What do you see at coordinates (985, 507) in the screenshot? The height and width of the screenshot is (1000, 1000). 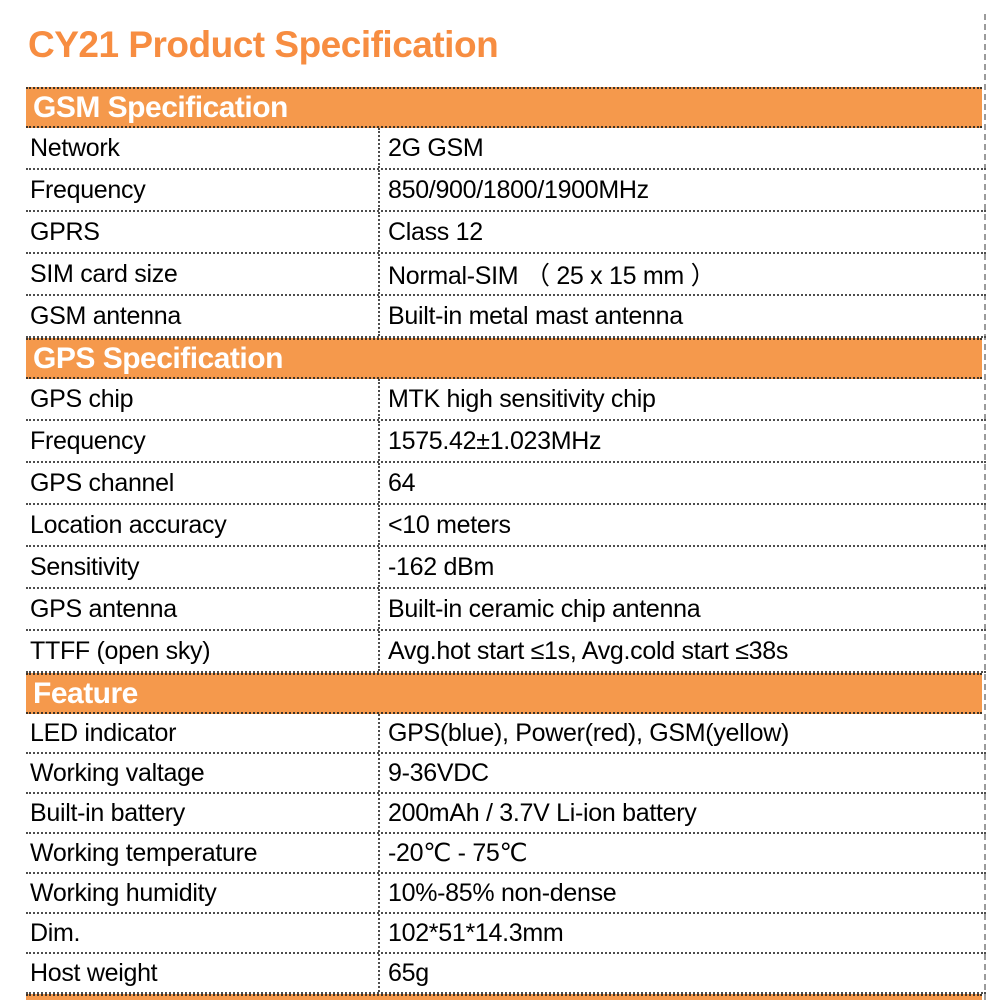 I see `page-margin-guide-line` at bounding box center [985, 507].